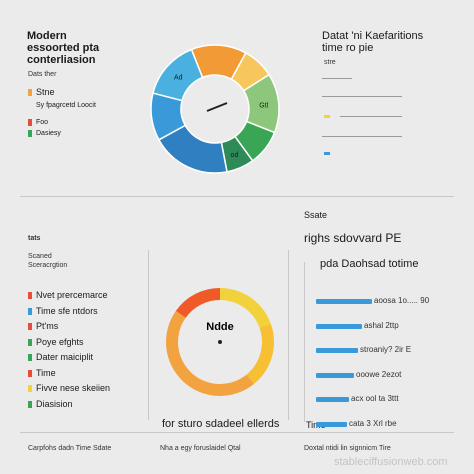  Describe the element at coordinates (263, 105) in the screenshot. I see `slice-label: Gtl` at that location.